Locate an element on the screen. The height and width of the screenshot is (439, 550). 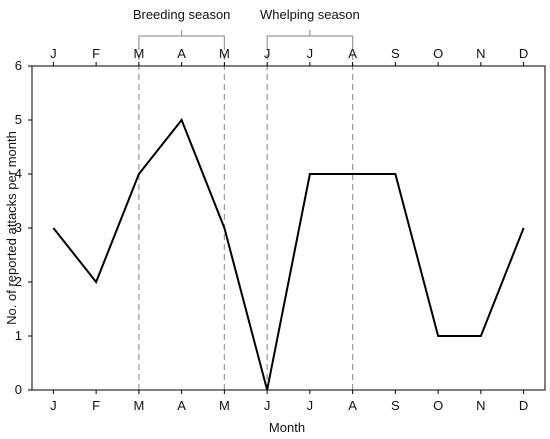
x-tick-label-bottom-2: M is located at coordinates (138, 405).